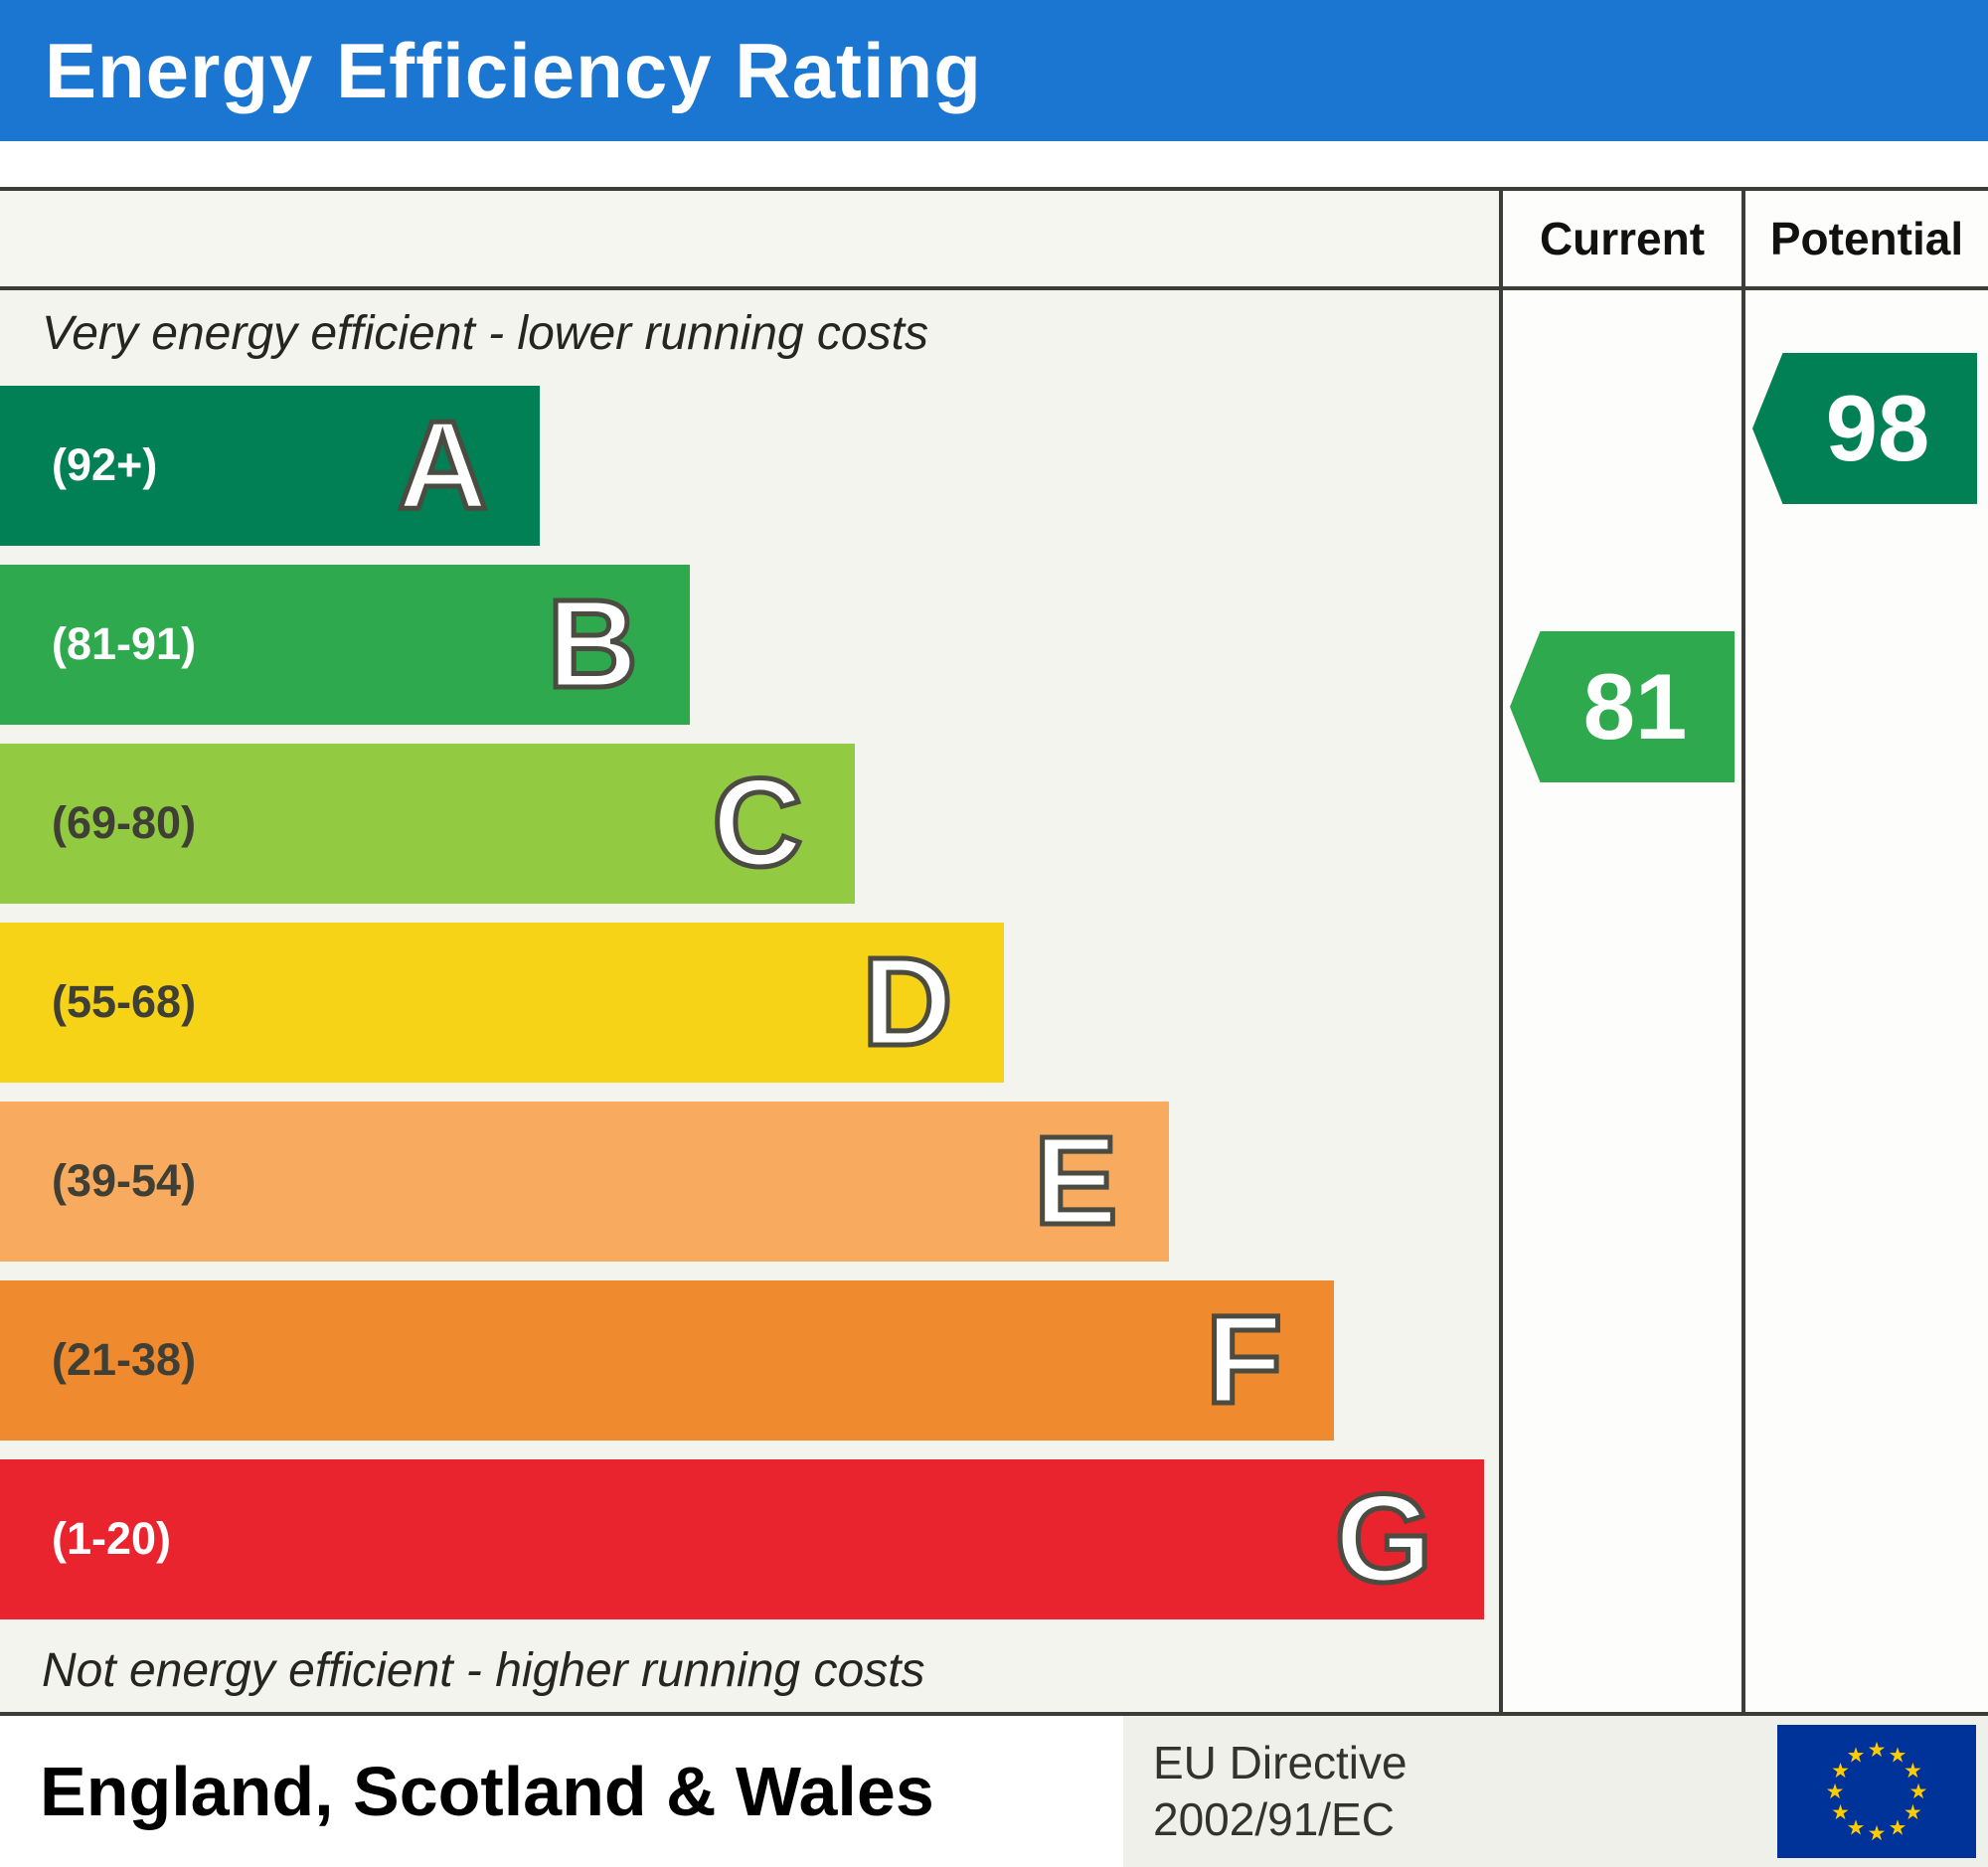 The width and height of the screenshot is (1988, 1867). What do you see at coordinates (592, 644) in the screenshot?
I see `band-letter: B` at bounding box center [592, 644].